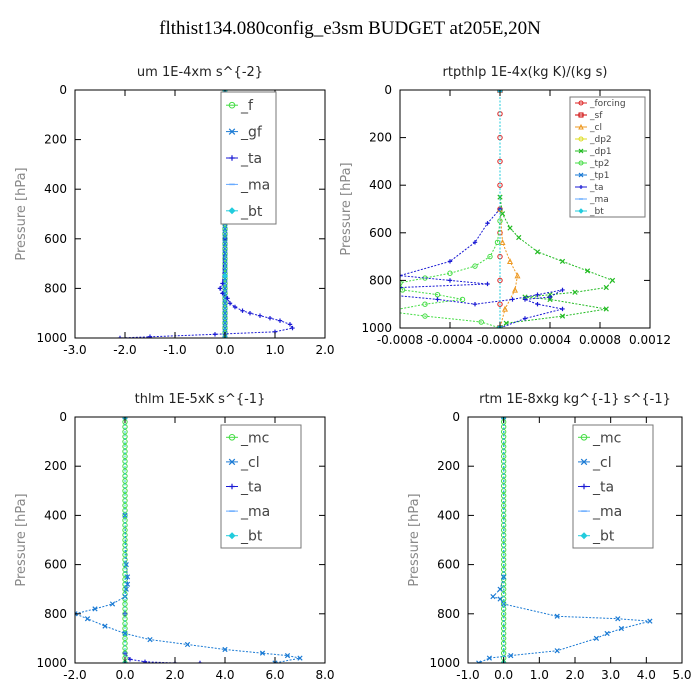 The image size is (700, 700). Describe the element at coordinates (124, 350) in the screenshot. I see `x-tick-label: -2.0` at that location.